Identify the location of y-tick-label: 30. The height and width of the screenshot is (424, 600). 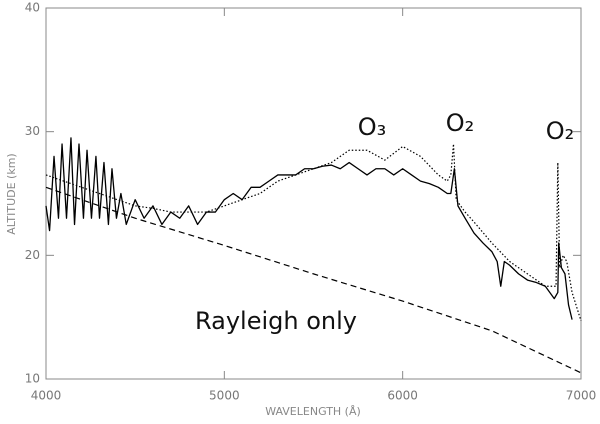
(32, 131).